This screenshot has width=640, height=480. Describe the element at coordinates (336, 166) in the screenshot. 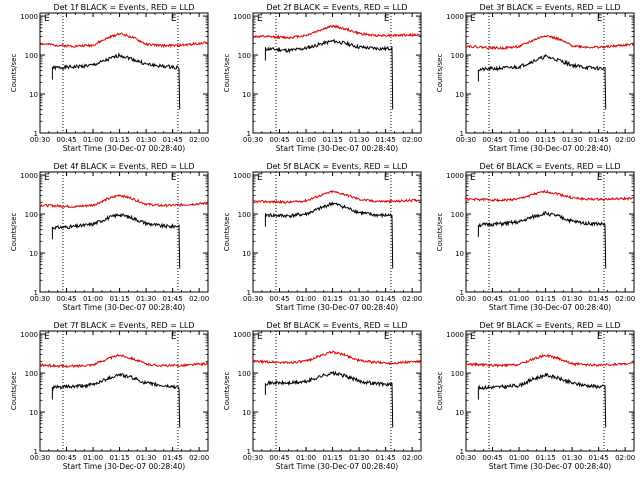

I see `panel-title: Det 5f BLACK = Events, RED = LLD` at that location.